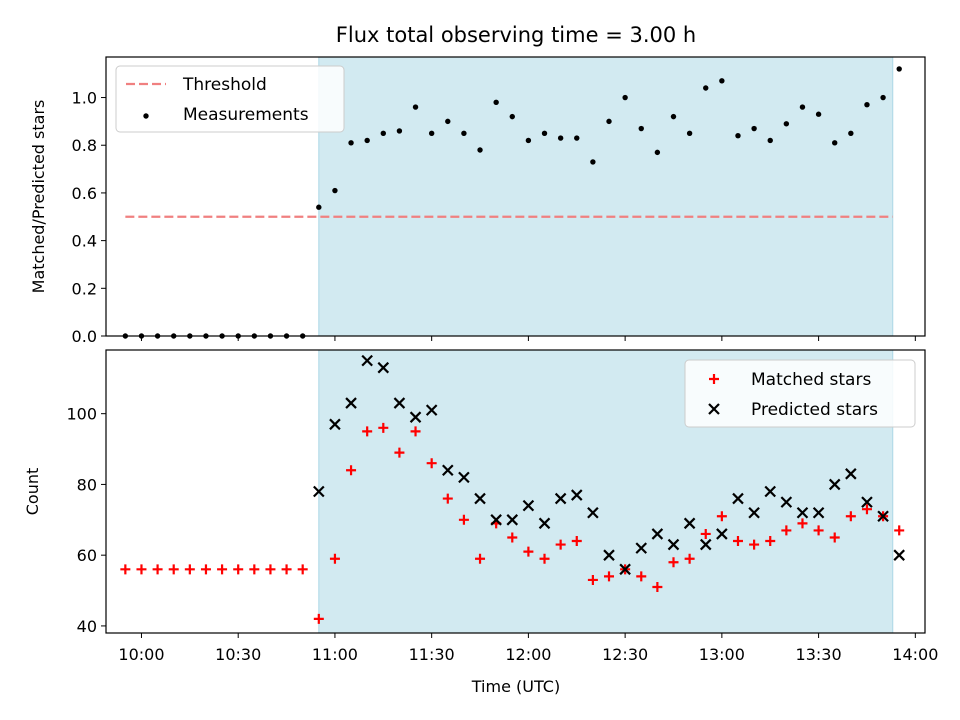 This screenshot has width=960, height=720. Describe the element at coordinates (238, 654) in the screenshot. I see `x-tick-label: 10:30` at that location.